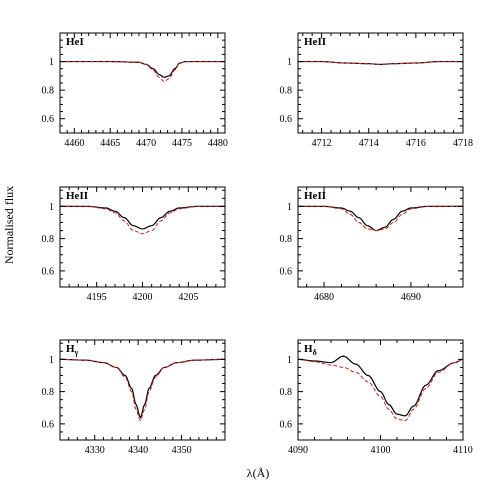 The image size is (491, 491). What do you see at coordinates (182, 143) in the screenshot?
I see `x-tick-label: 4475` at bounding box center [182, 143].